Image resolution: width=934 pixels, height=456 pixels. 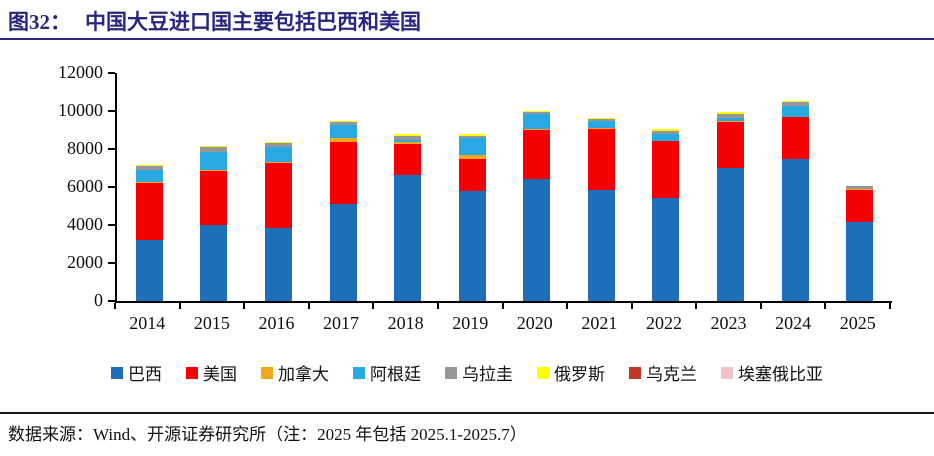 I want to click on segment-argentina-2022, so click(x=666, y=137).